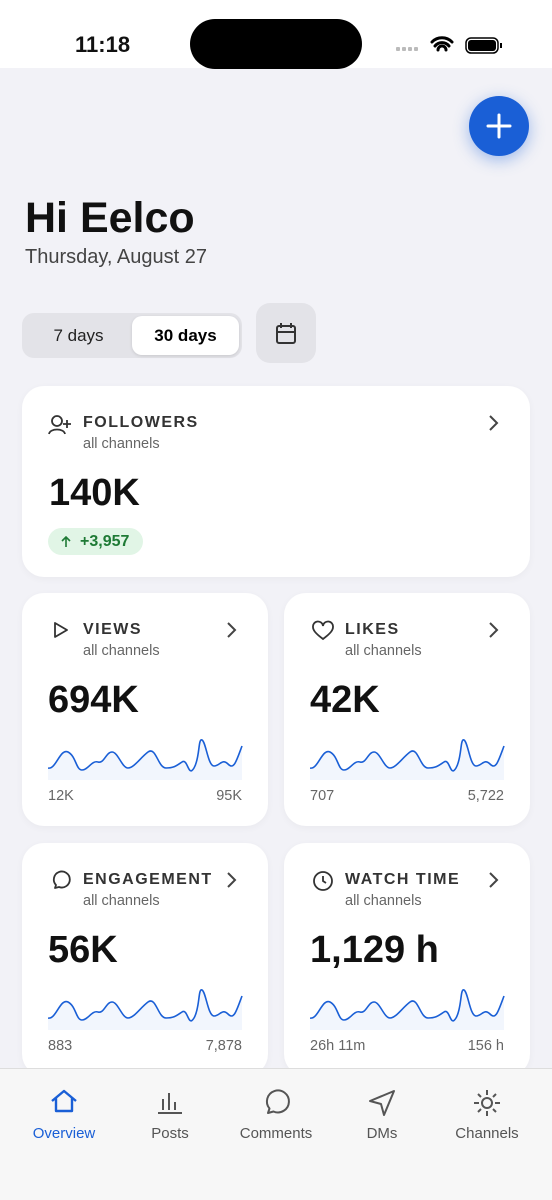  I want to click on metric-card: ENGAGEMENT all channels 56K 883 7,878, so click(145, 959).